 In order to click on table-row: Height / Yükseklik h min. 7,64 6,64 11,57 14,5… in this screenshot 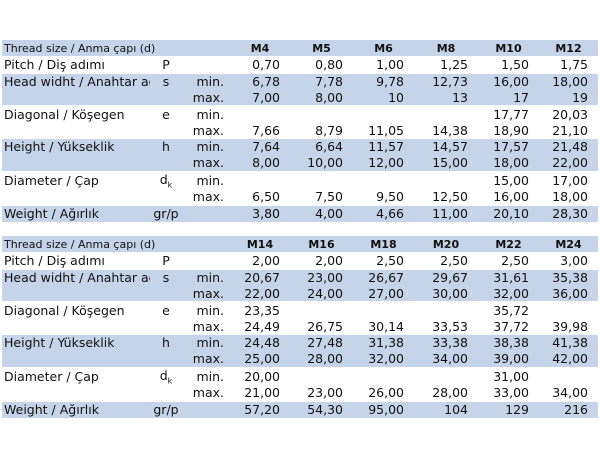, I will do `click(300, 146)`.